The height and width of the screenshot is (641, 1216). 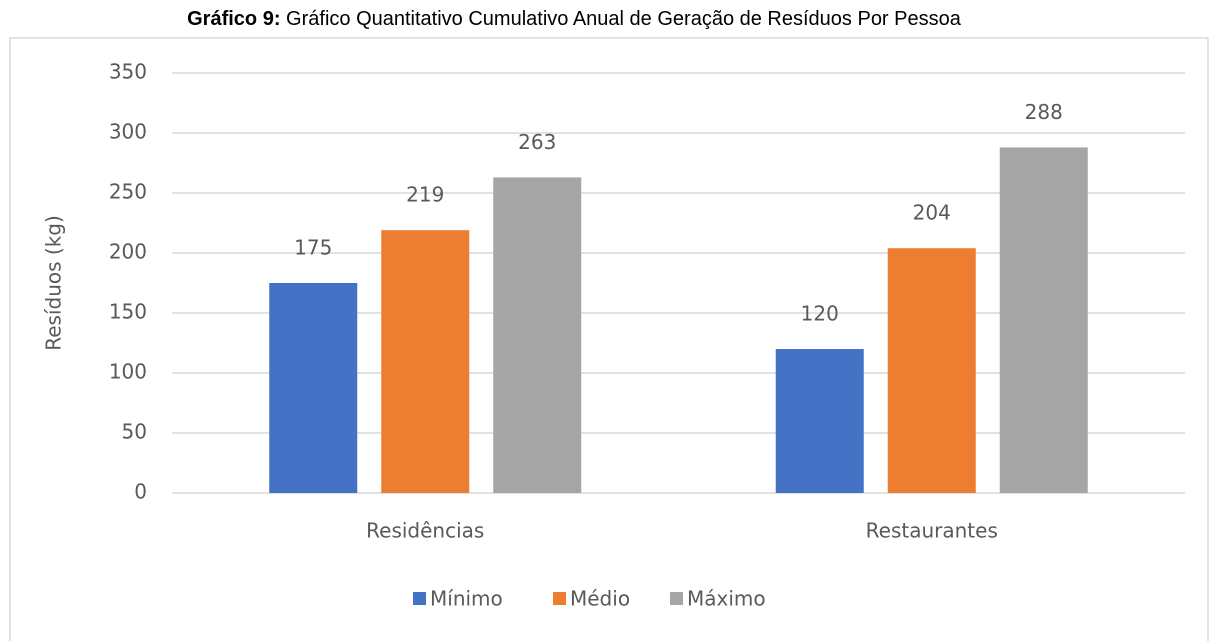 I want to click on x-tick-label: Restaurantes, so click(x=932, y=531).